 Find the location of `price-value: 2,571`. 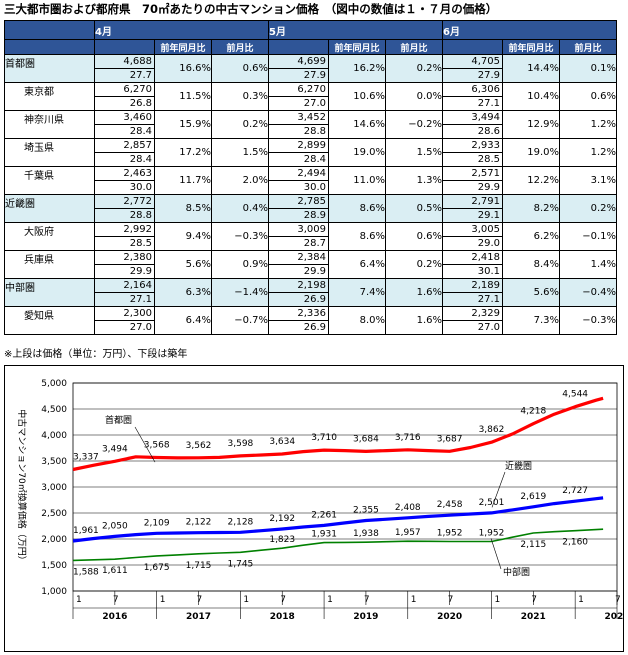

price-value: 2,571 is located at coordinates (472, 174).